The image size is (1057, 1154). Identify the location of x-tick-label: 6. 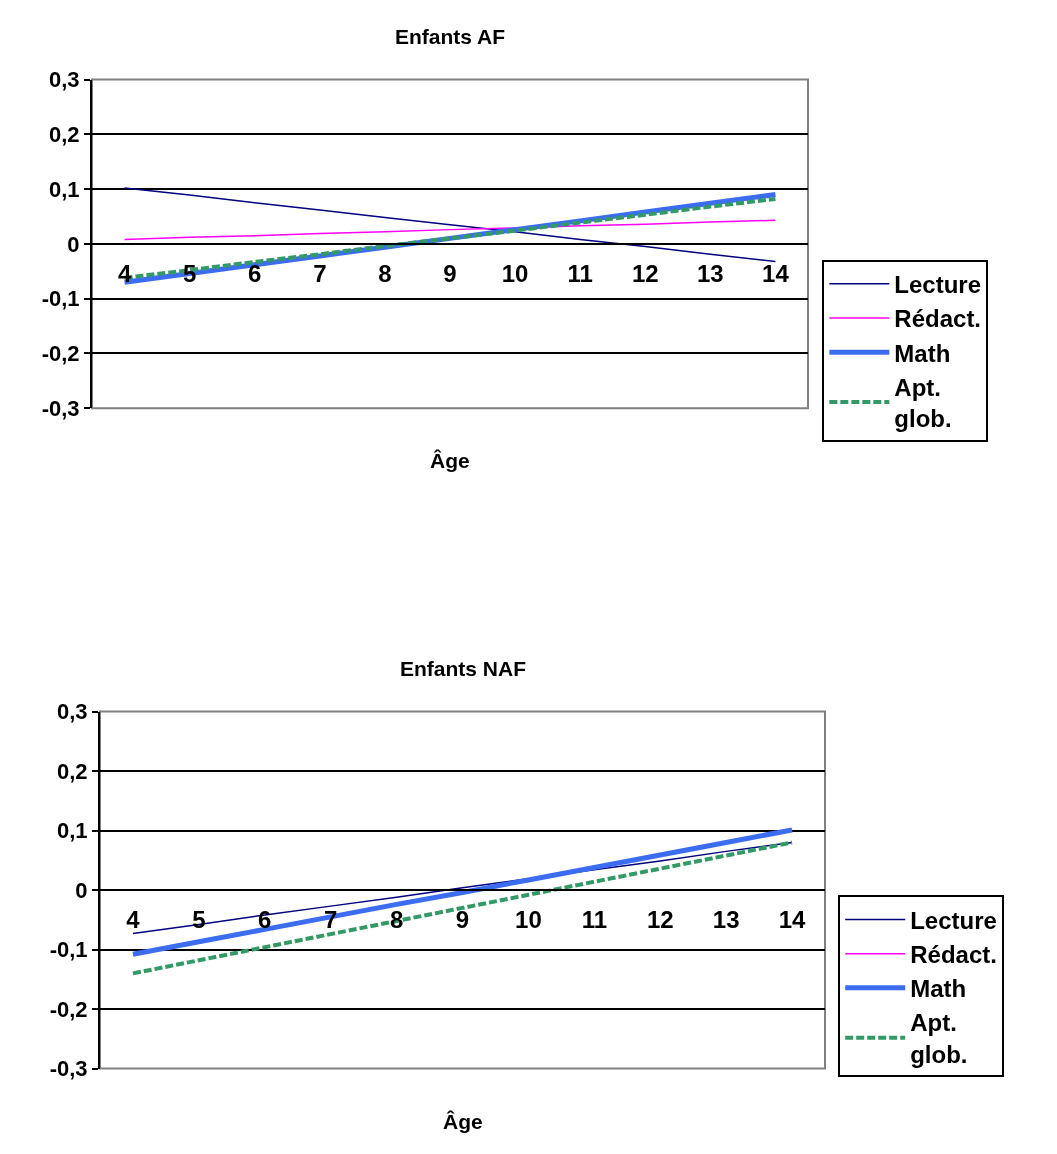
(255, 273).